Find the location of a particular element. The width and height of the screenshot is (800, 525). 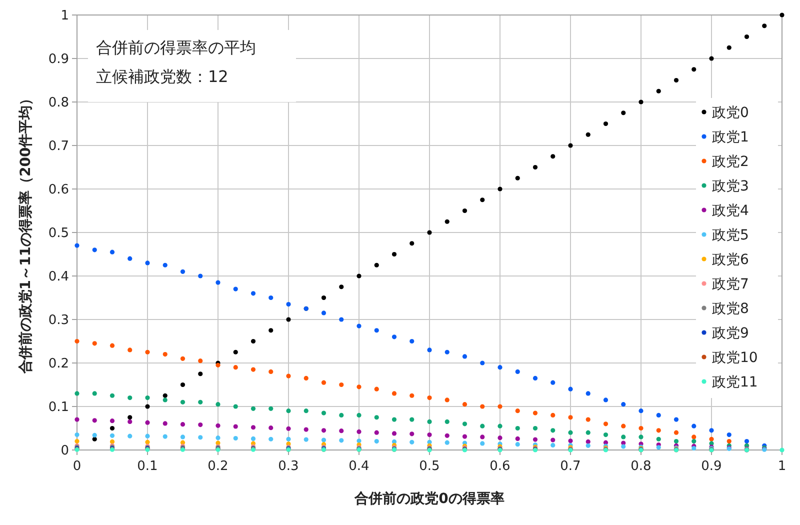

y-tick-label: 0.1 is located at coordinates (58, 408).